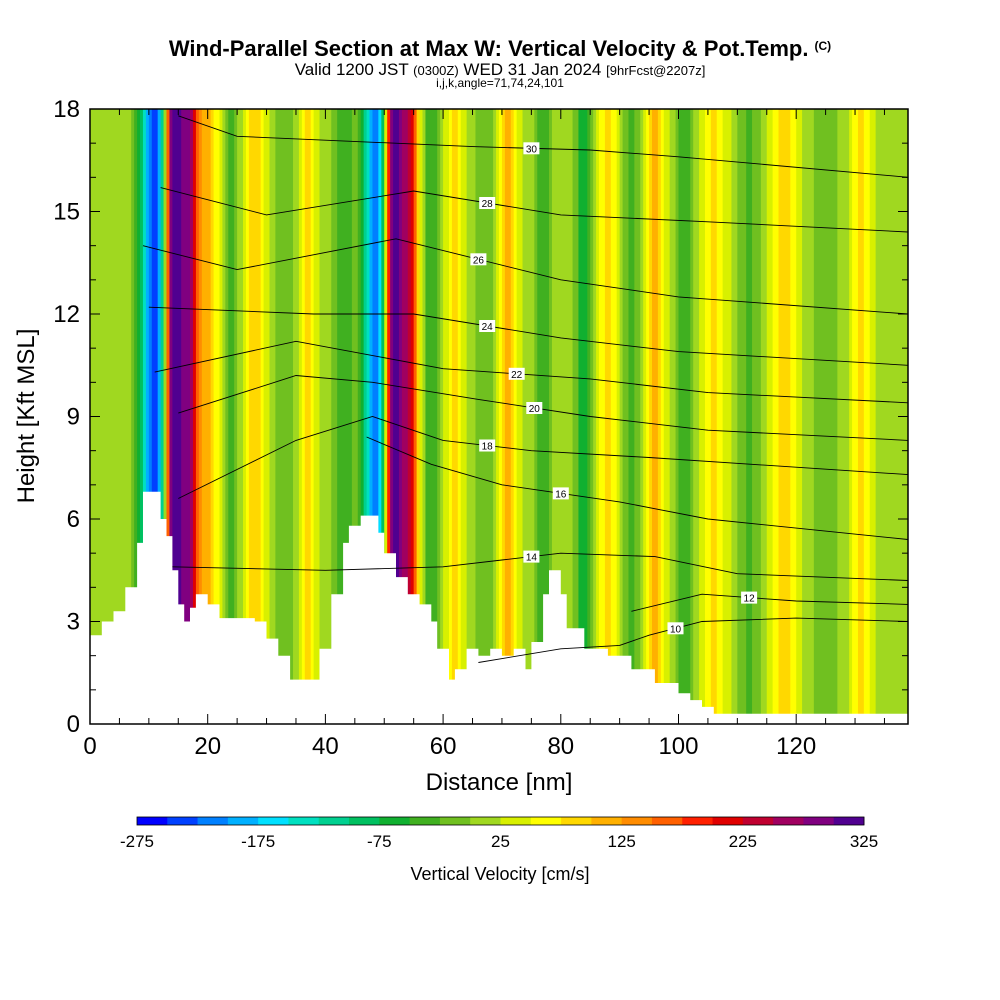  I want to click on y-tick-label: 0, so click(73, 724).